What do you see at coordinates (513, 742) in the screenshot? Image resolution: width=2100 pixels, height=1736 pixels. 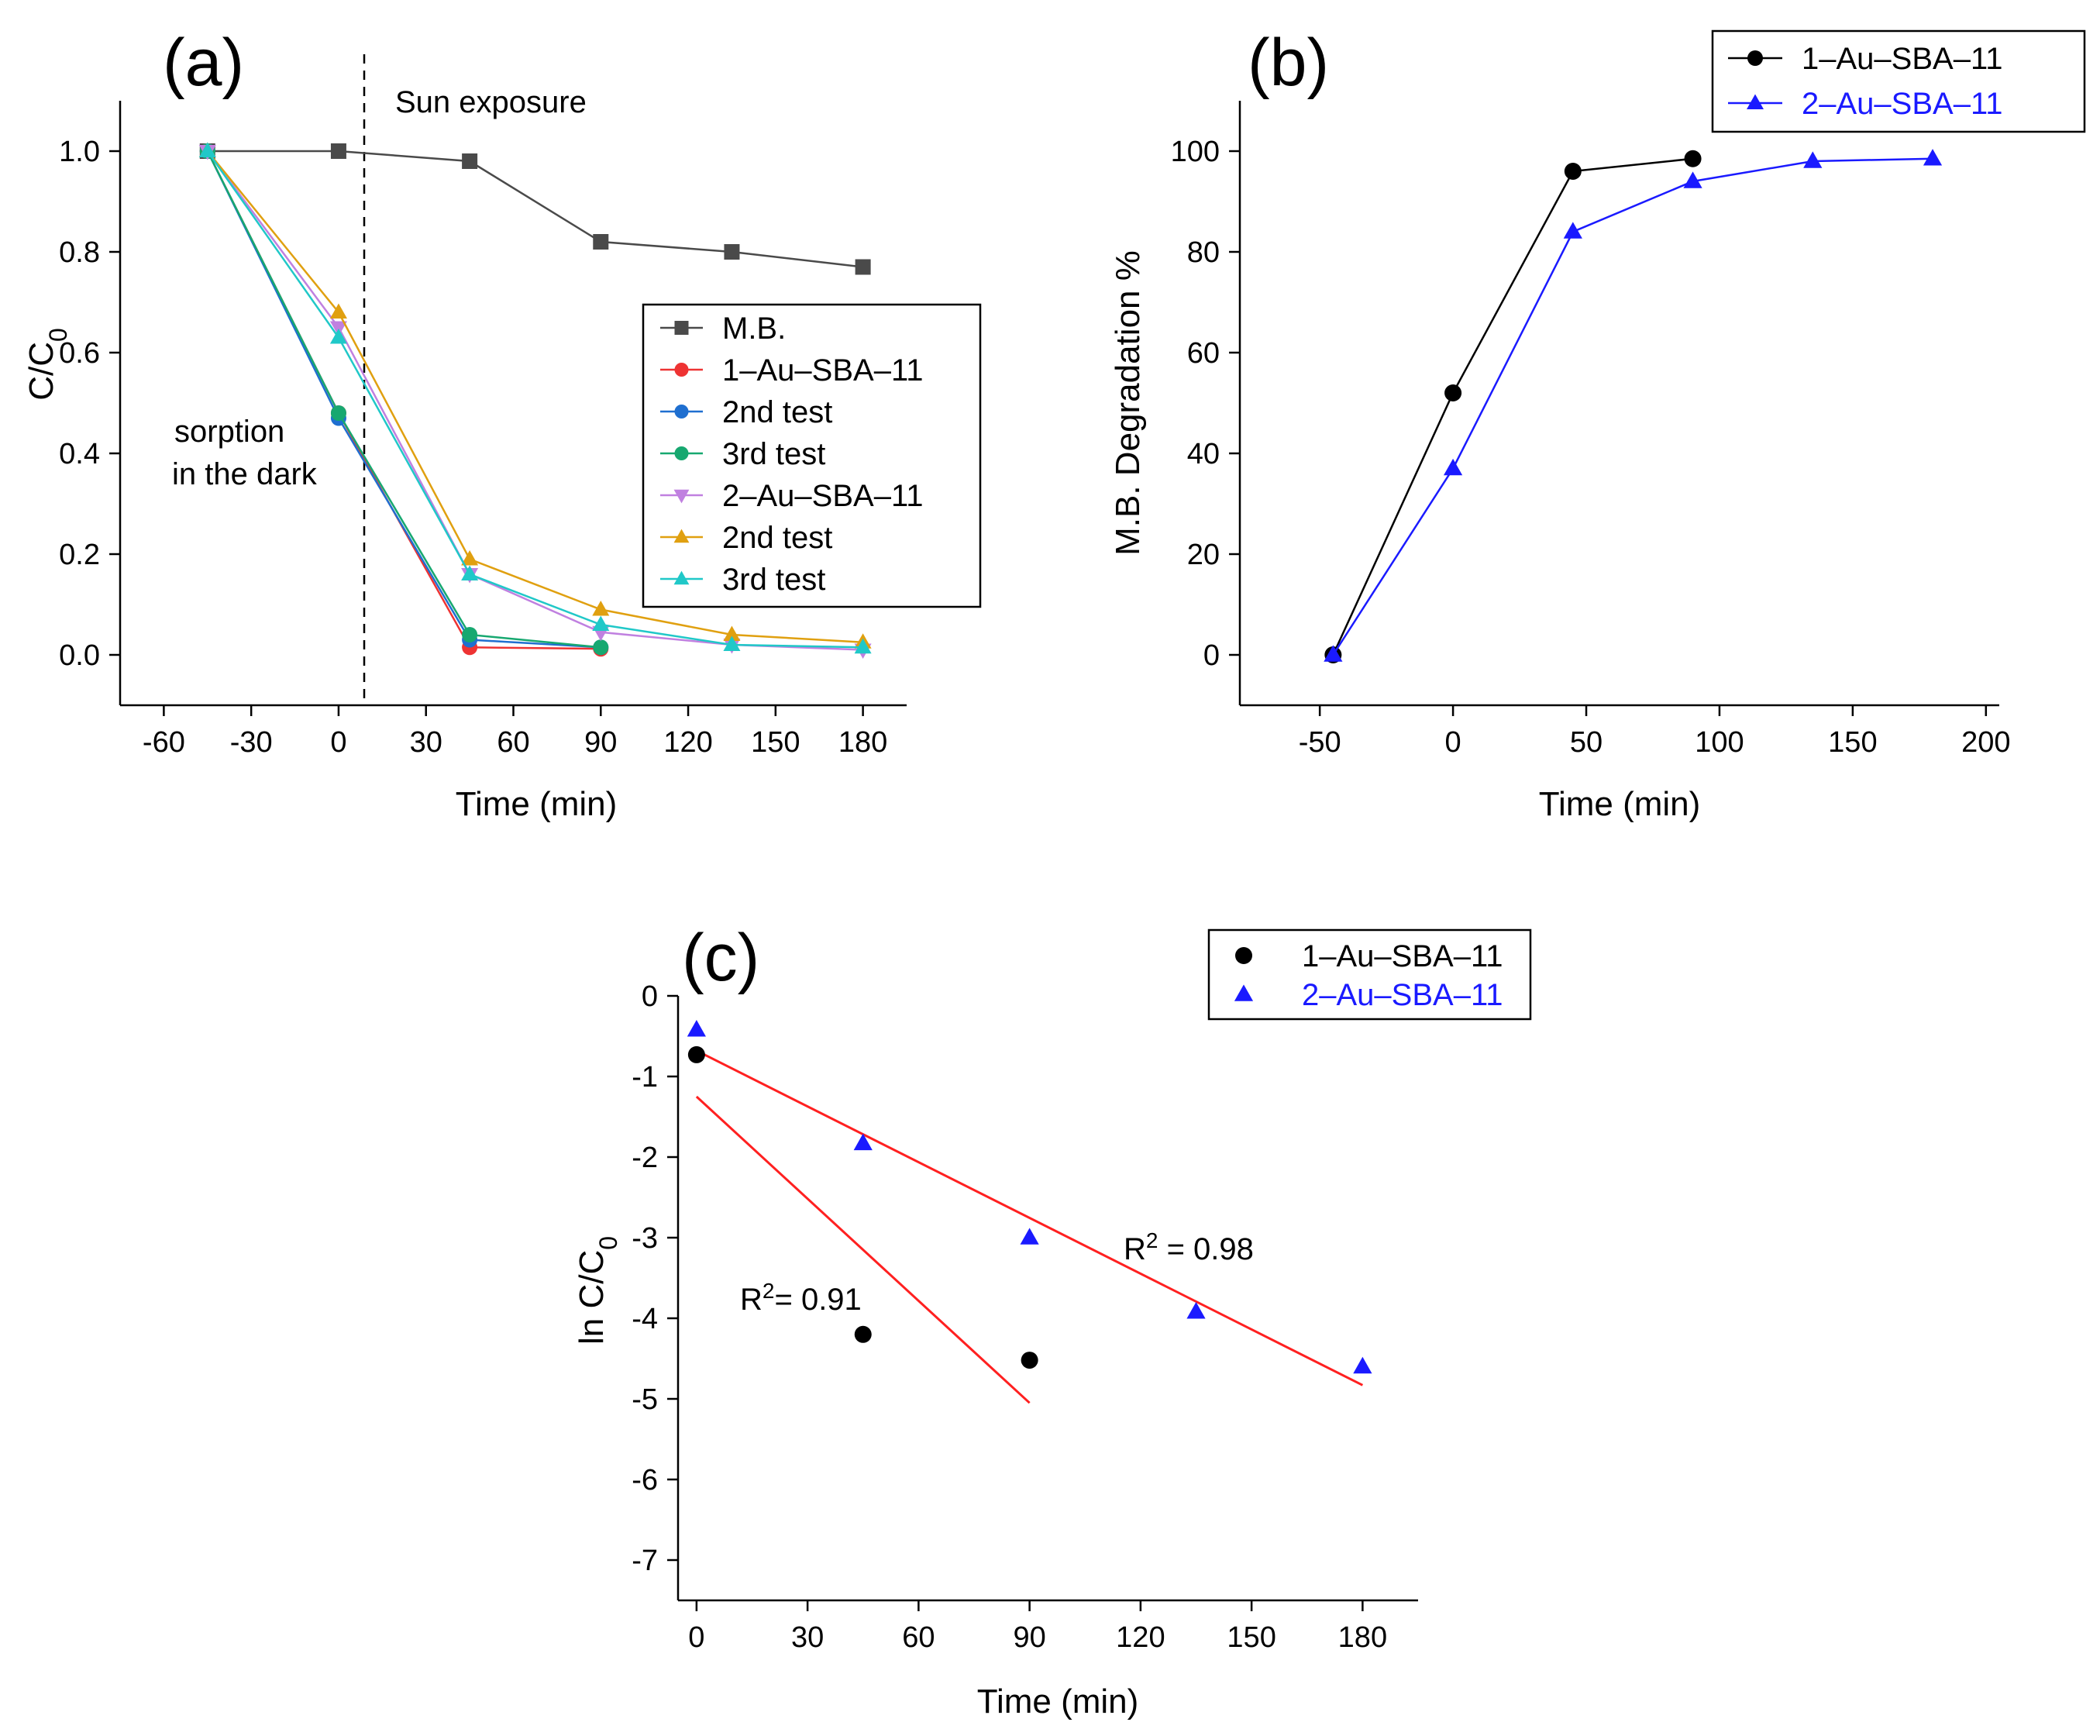 I see `panel-a-x-tick-label: 60` at bounding box center [513, 742].